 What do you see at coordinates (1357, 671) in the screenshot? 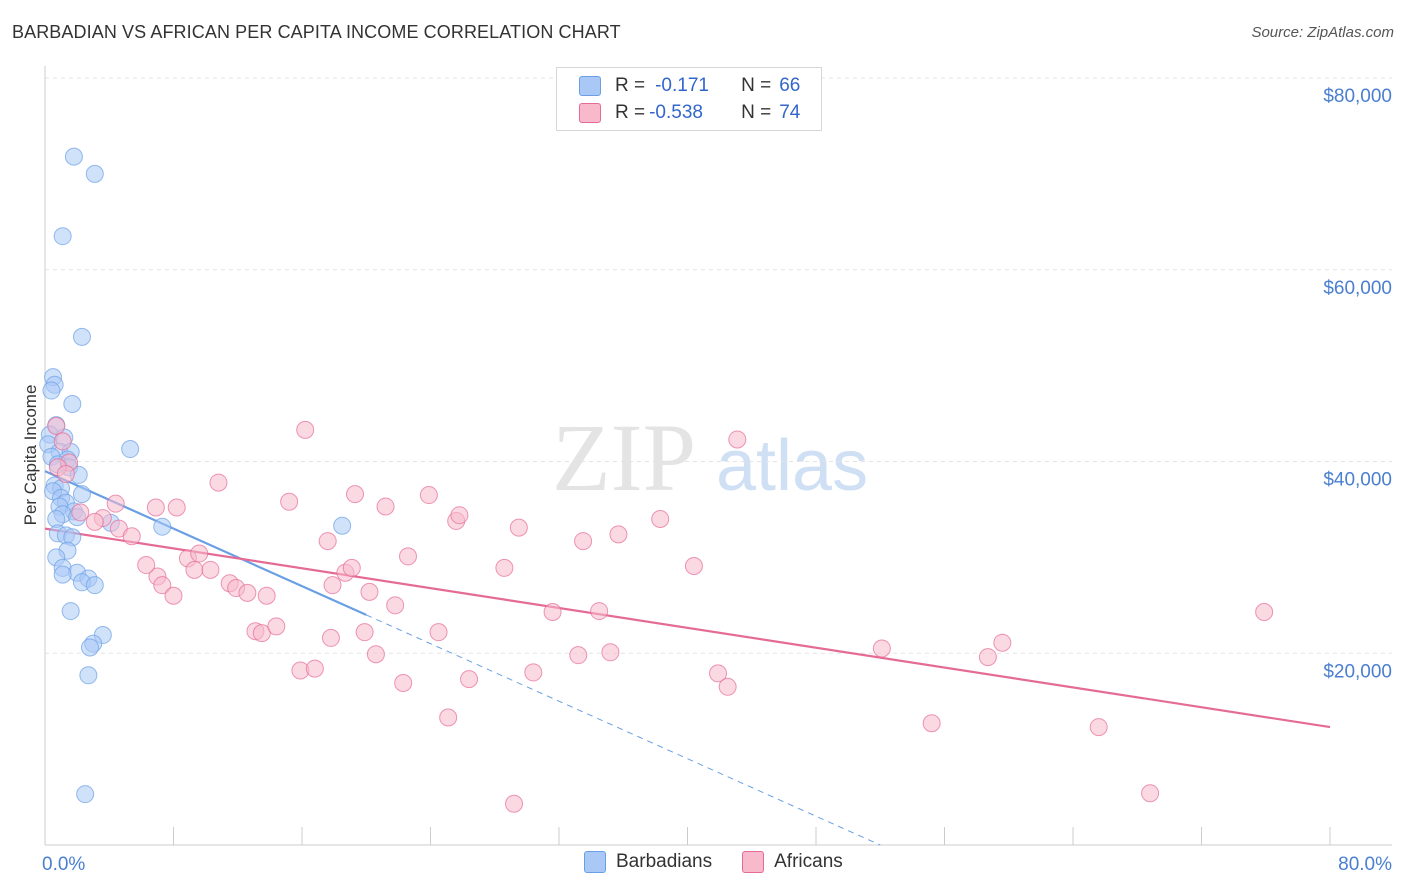
I see `y-tick-label: $20,000` at bounding box center [1357, 671].